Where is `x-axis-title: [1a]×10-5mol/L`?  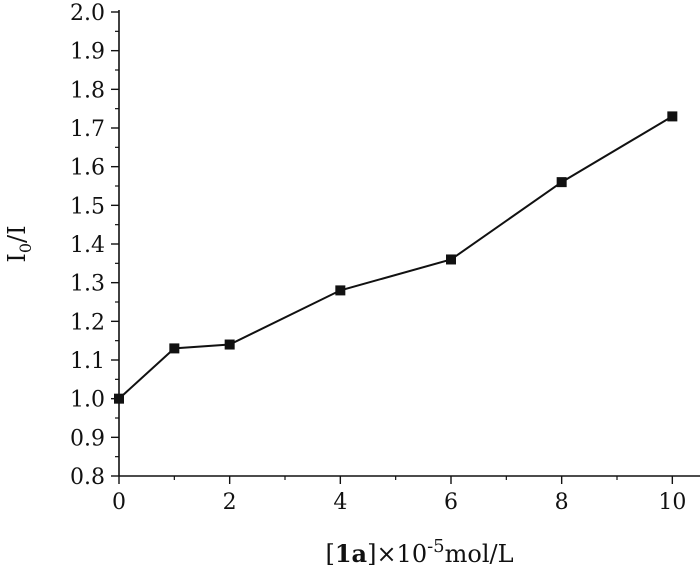
x-axis-title: [1a]×10-5mol/L is located at coordinates (419, 552).